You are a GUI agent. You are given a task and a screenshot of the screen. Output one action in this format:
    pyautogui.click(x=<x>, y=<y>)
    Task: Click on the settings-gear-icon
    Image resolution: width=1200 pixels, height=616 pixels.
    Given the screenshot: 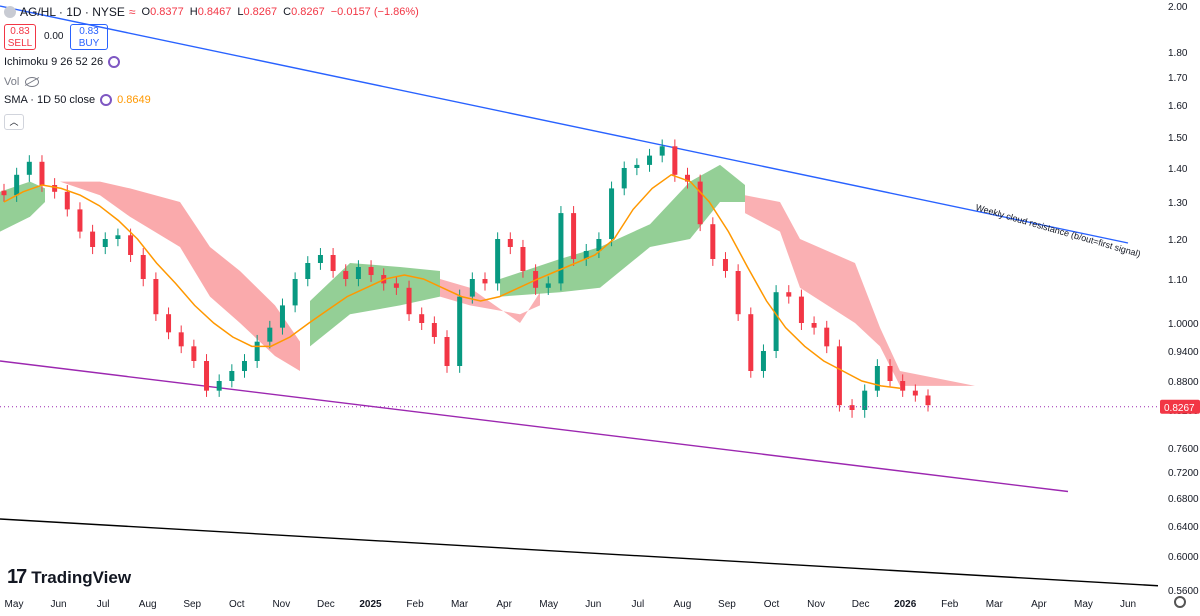 What is the action you would take?
    pyautogui.click(x=1180, y=602)
    